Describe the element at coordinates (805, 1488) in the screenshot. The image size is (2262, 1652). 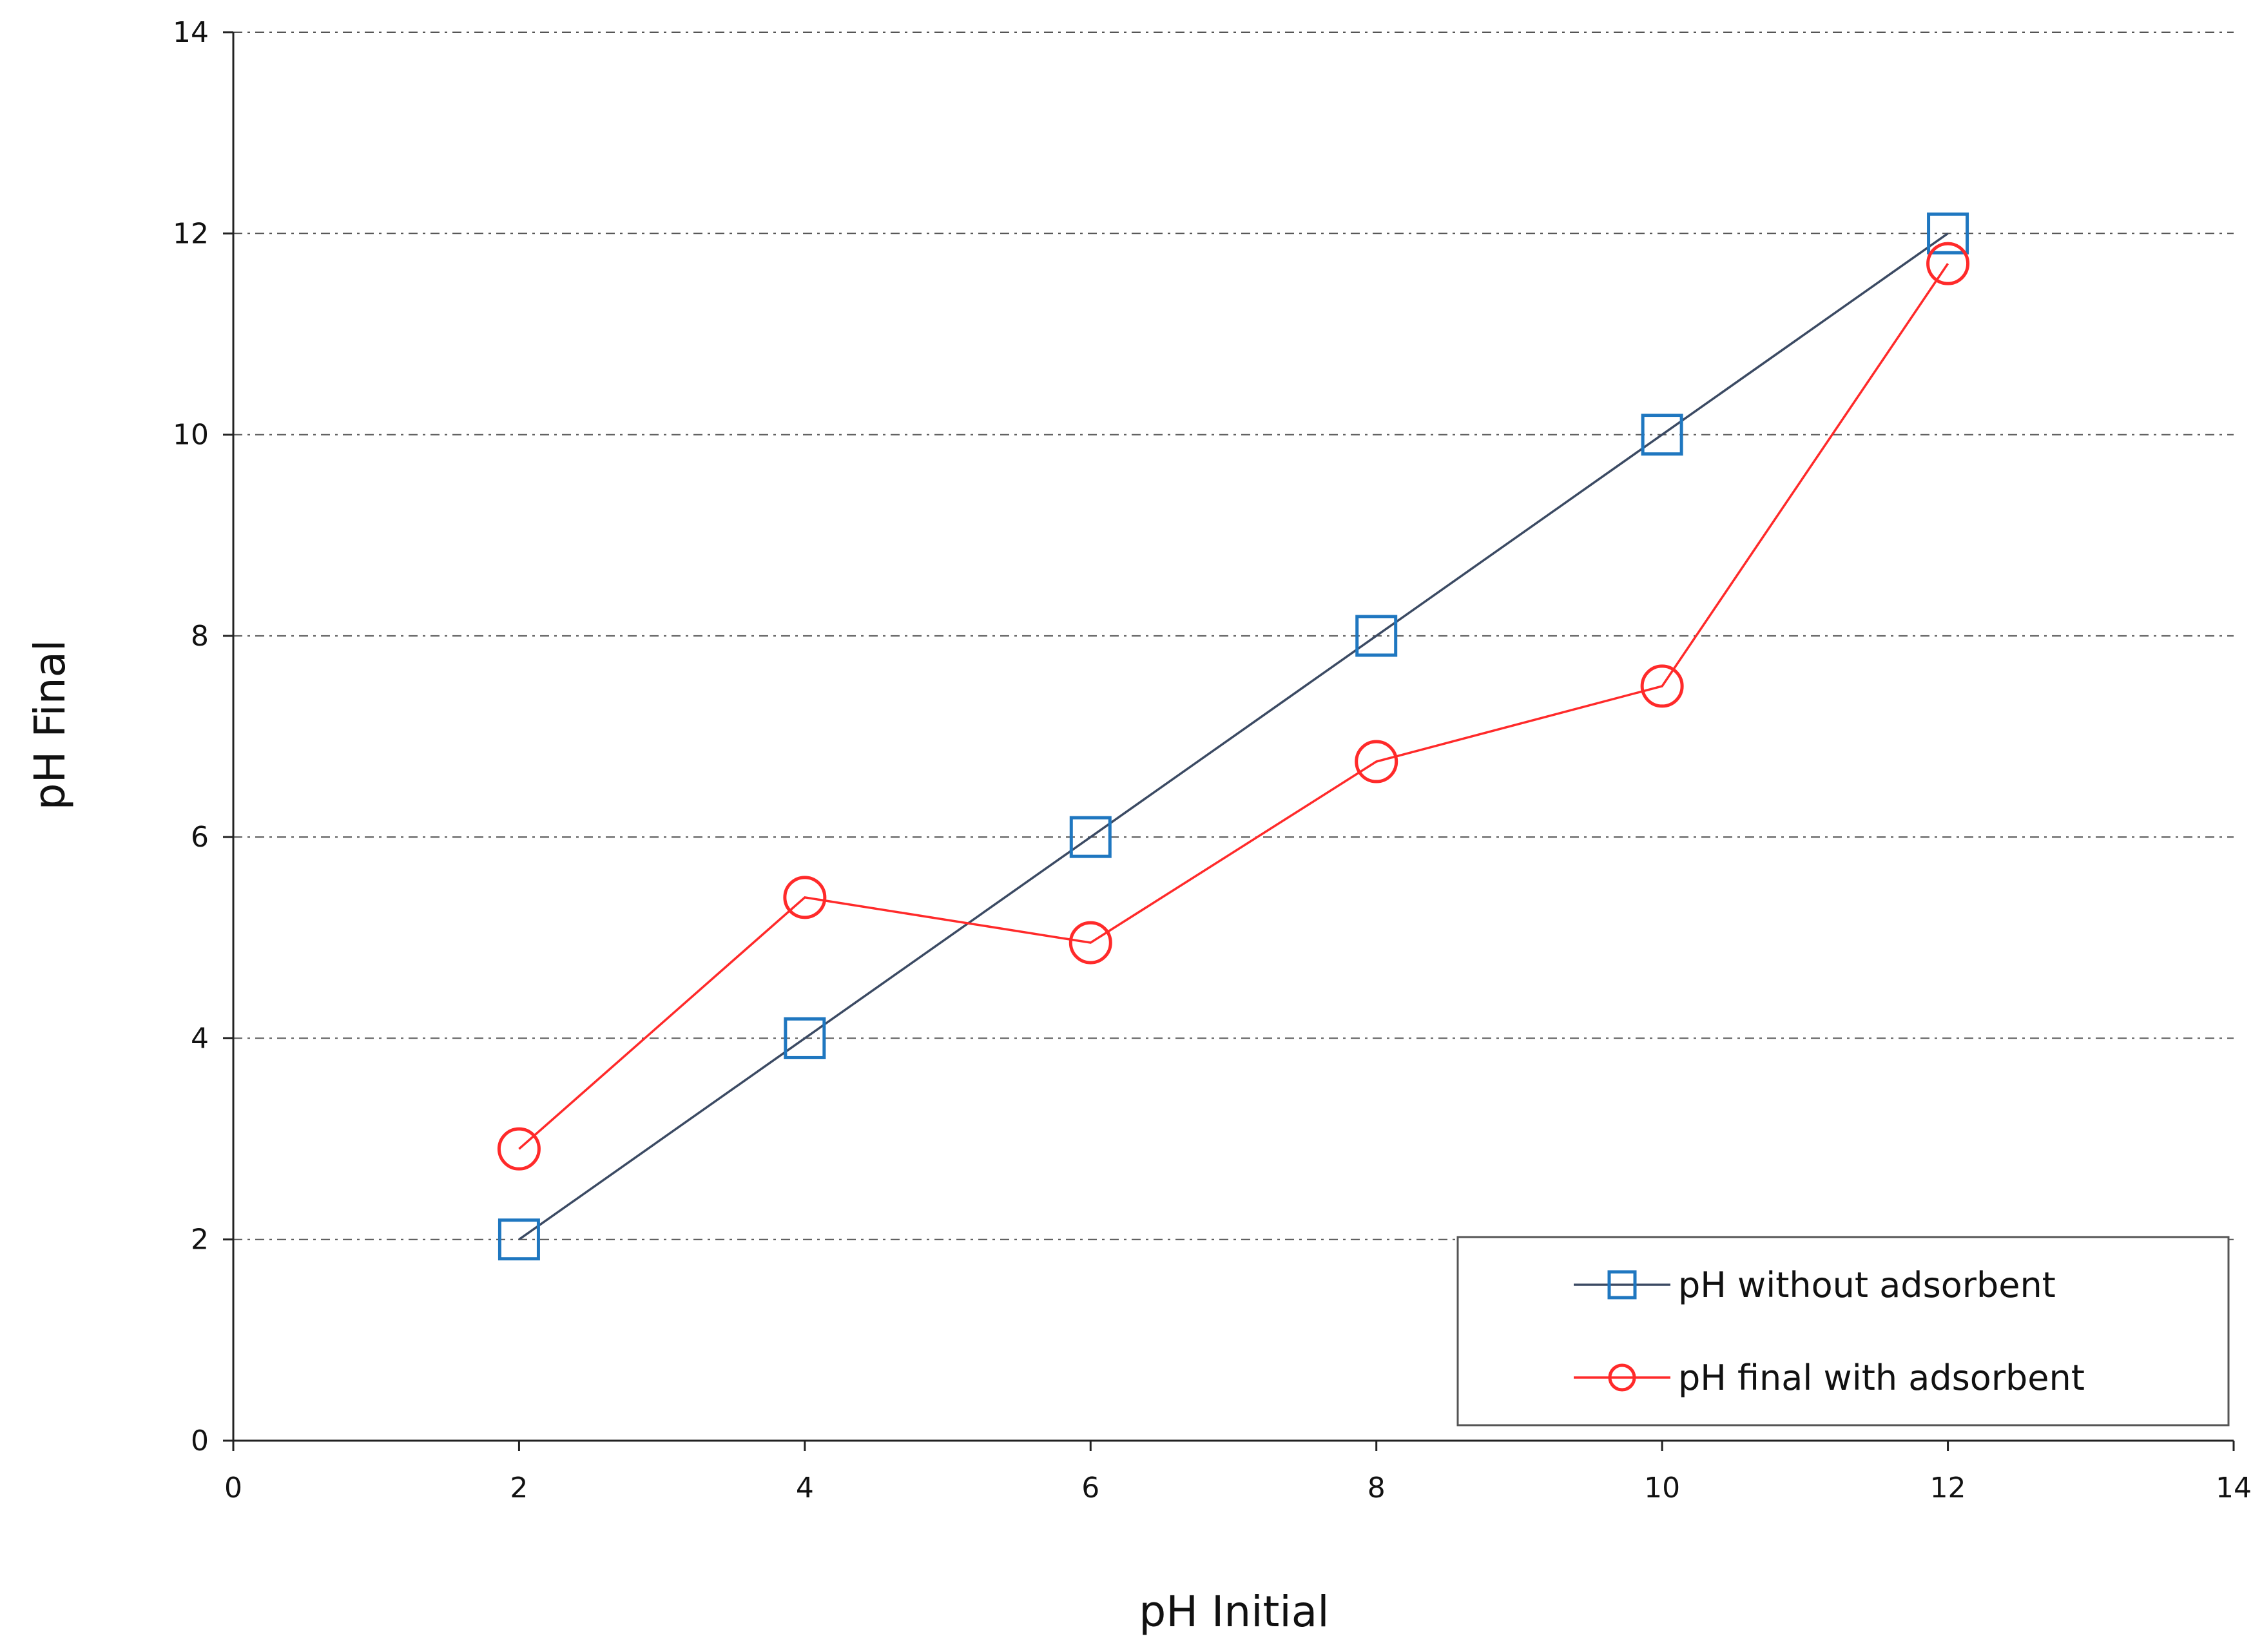
I see `x-tick-label-4: 4` at that location.